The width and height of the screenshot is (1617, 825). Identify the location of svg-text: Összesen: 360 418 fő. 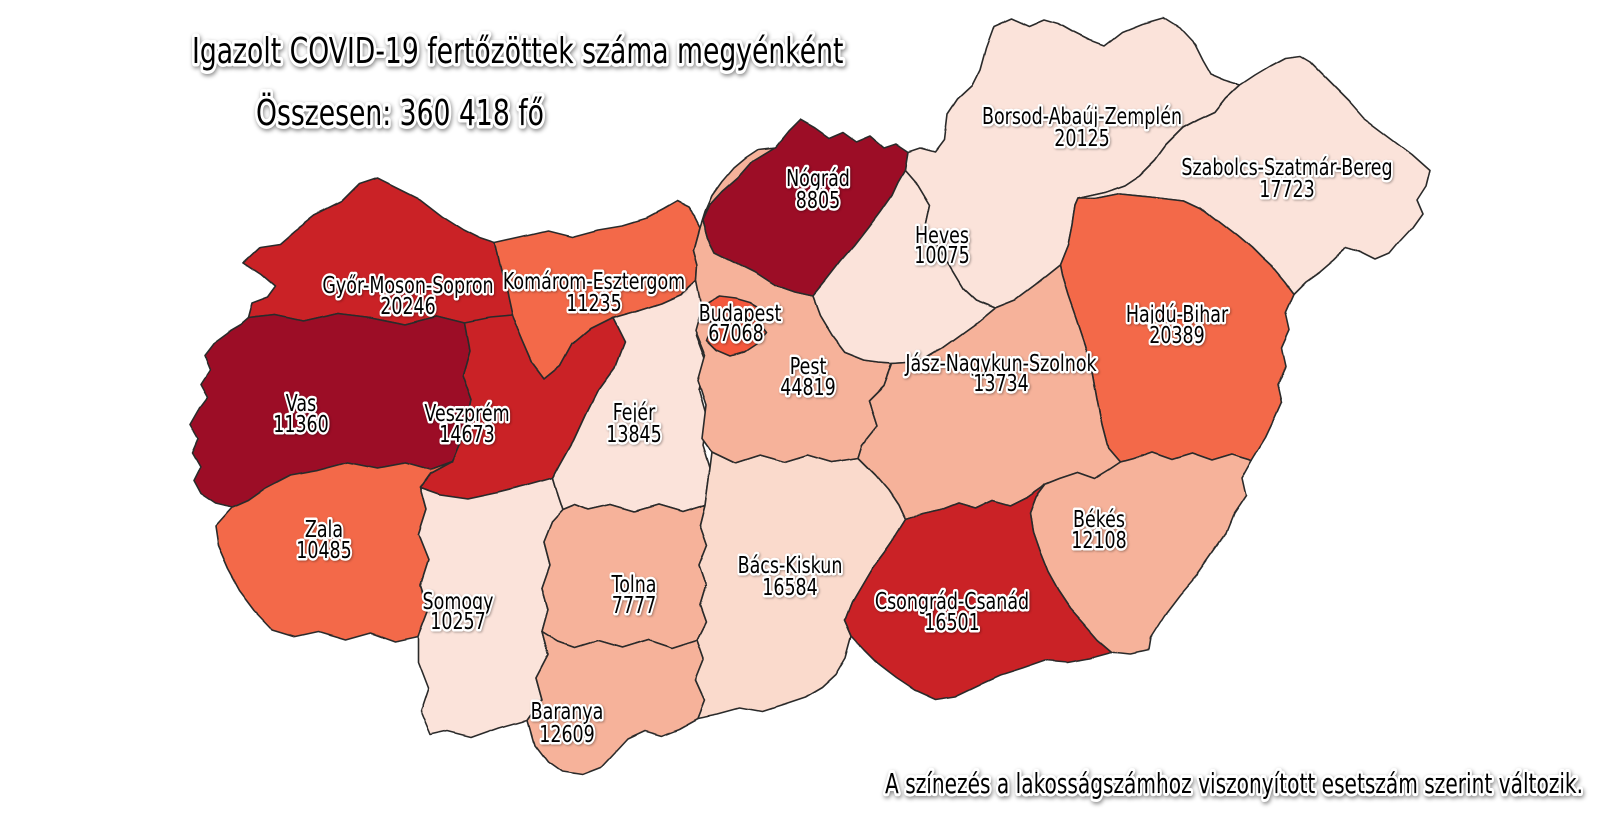
(400, 112).